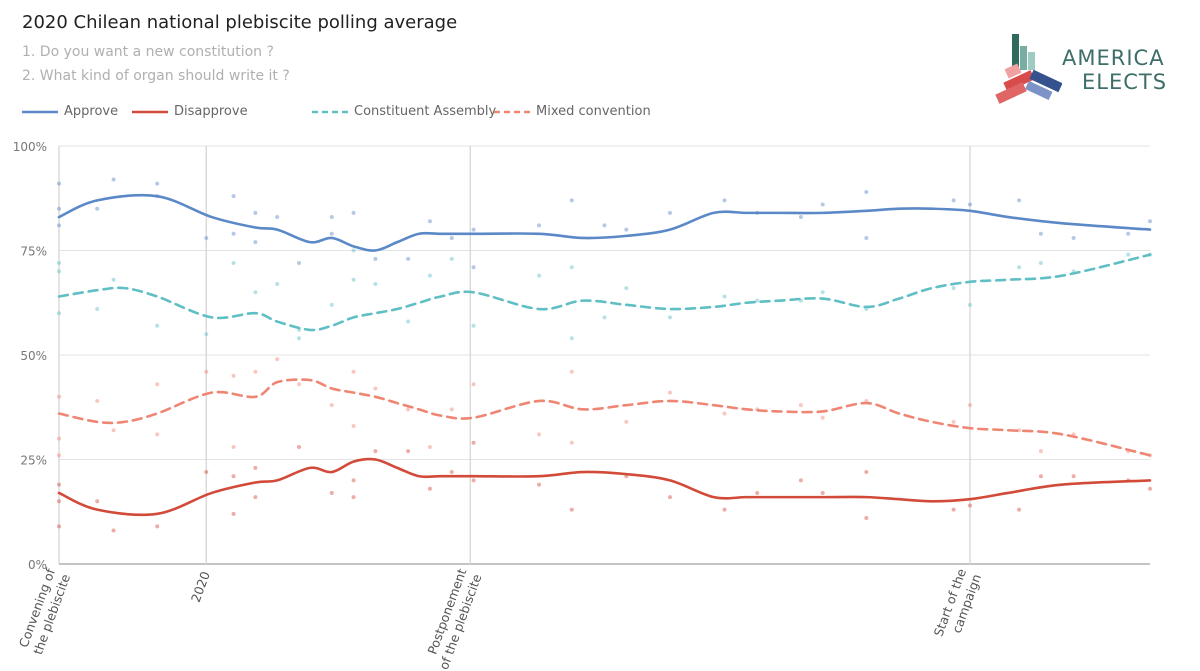 The image size is (1200, 671). Describe the element at coordinates (425, 111) in the screenshot. I see `legend-label-constituent: Constituent Assembly` at that location.